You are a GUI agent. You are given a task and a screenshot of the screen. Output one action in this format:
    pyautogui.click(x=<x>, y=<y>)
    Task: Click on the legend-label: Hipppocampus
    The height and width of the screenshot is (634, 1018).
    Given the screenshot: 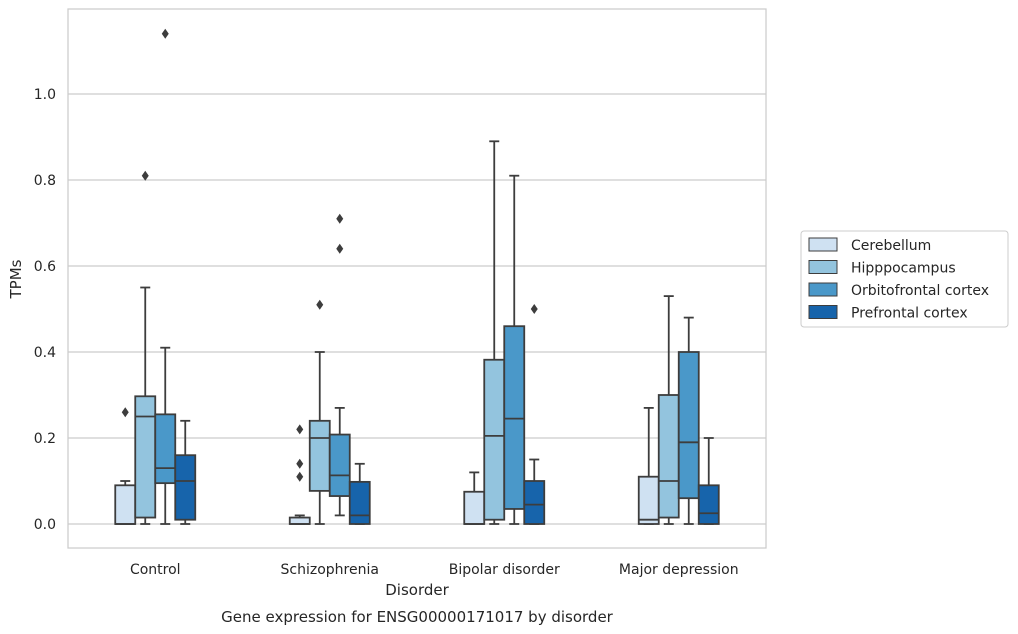 What is the action you would take?
    pyautogui.click(x=903, y=269)
    